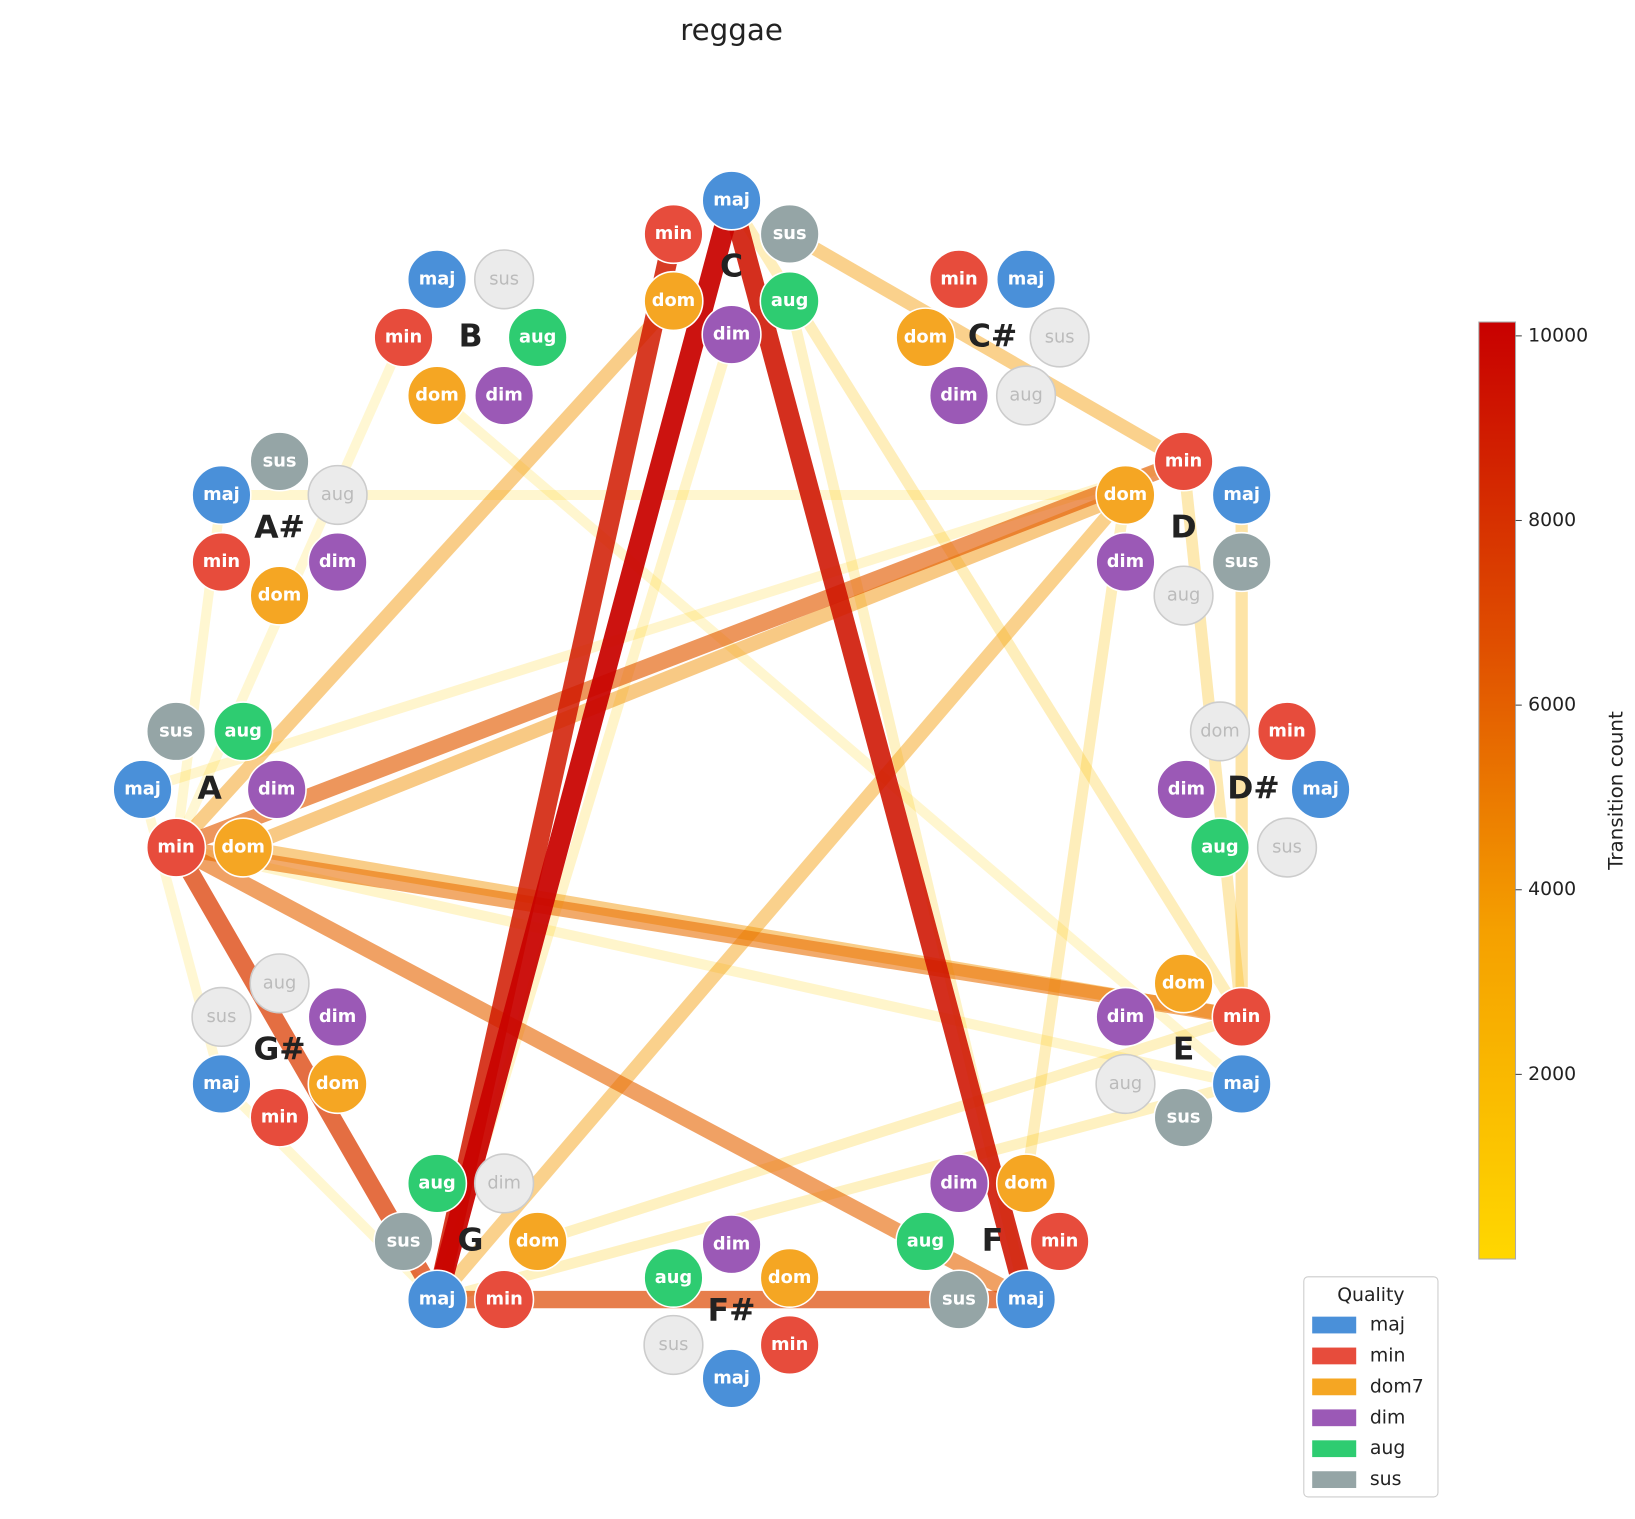  Describe the element at coordinates (1370, 1295) in the screenshot. I see `legend-title: Quality` at that location.